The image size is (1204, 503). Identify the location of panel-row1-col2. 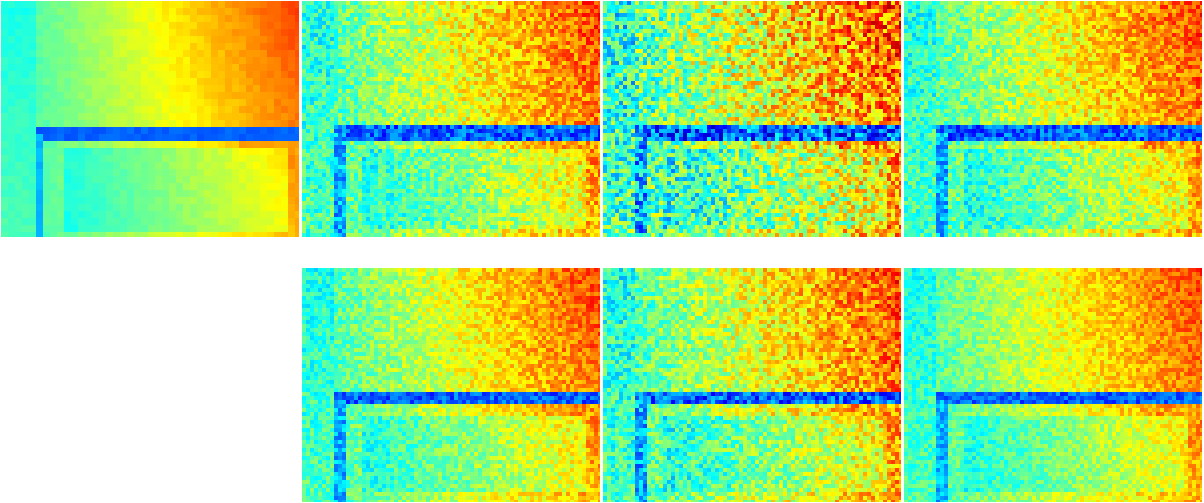
(451, 119).